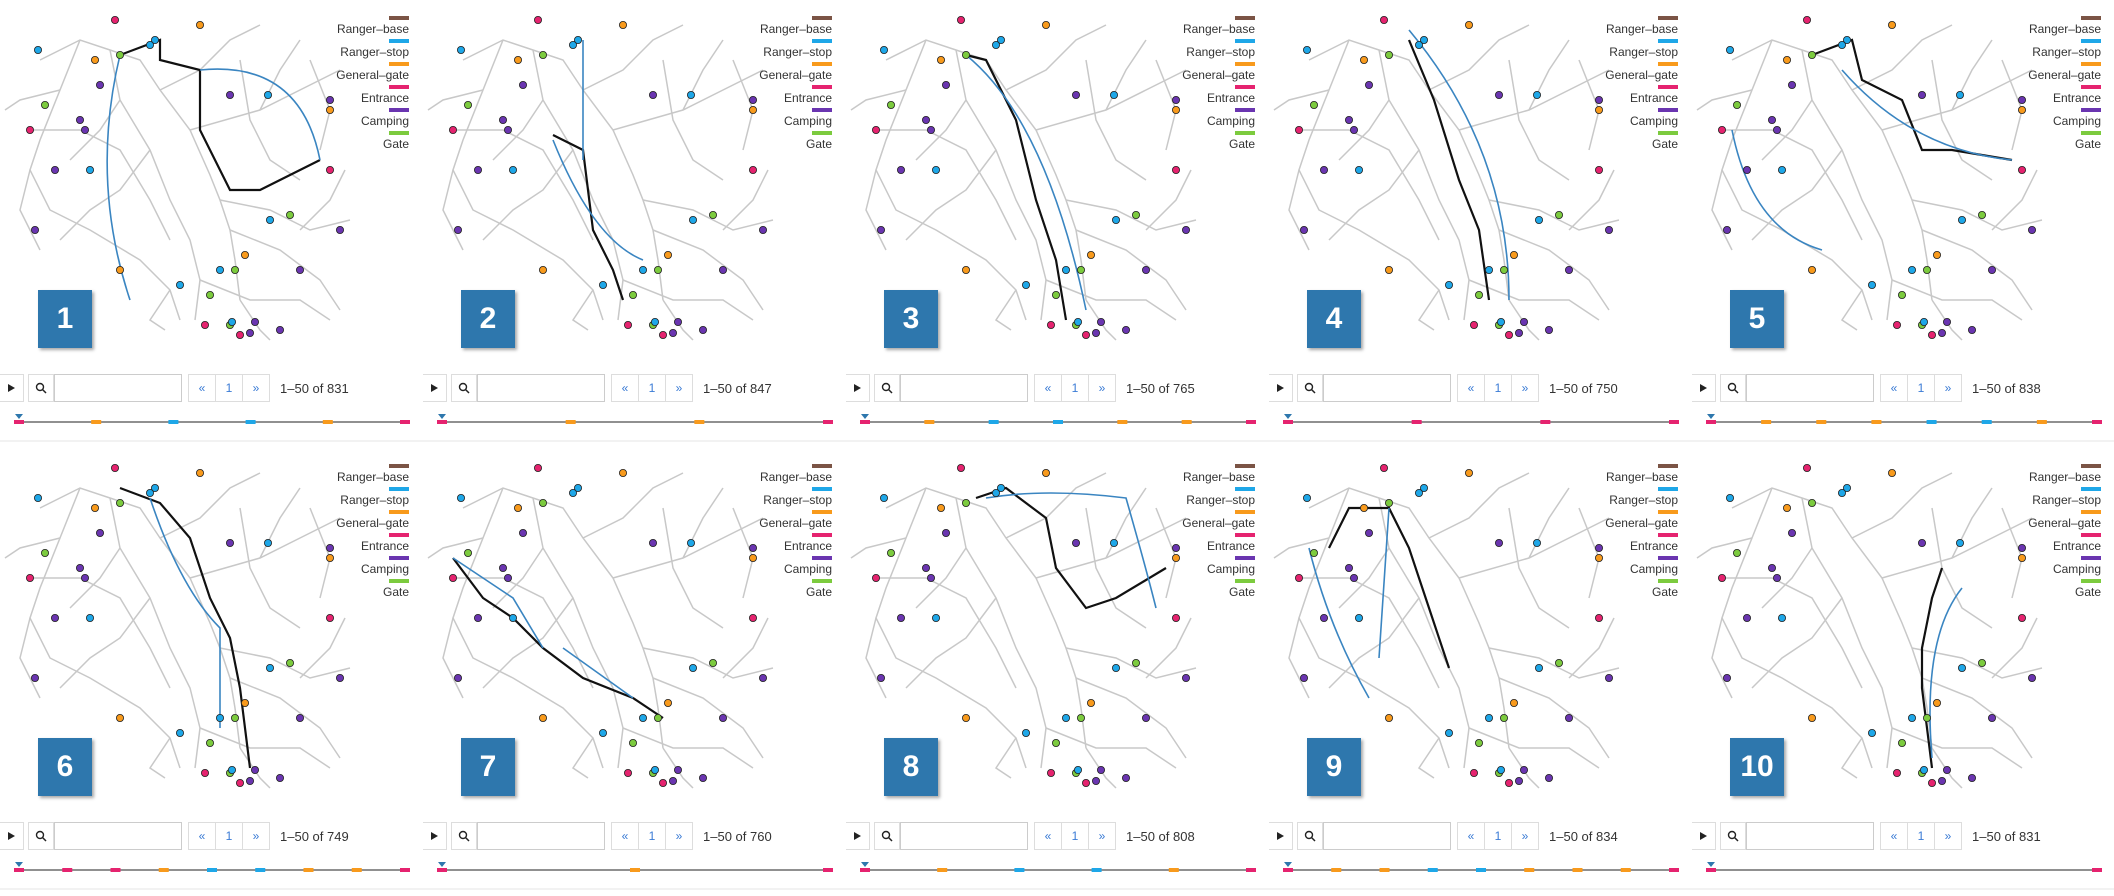 The image size is (2114, 896). I want to click on prev-page-button: «, so click(1471, 388).